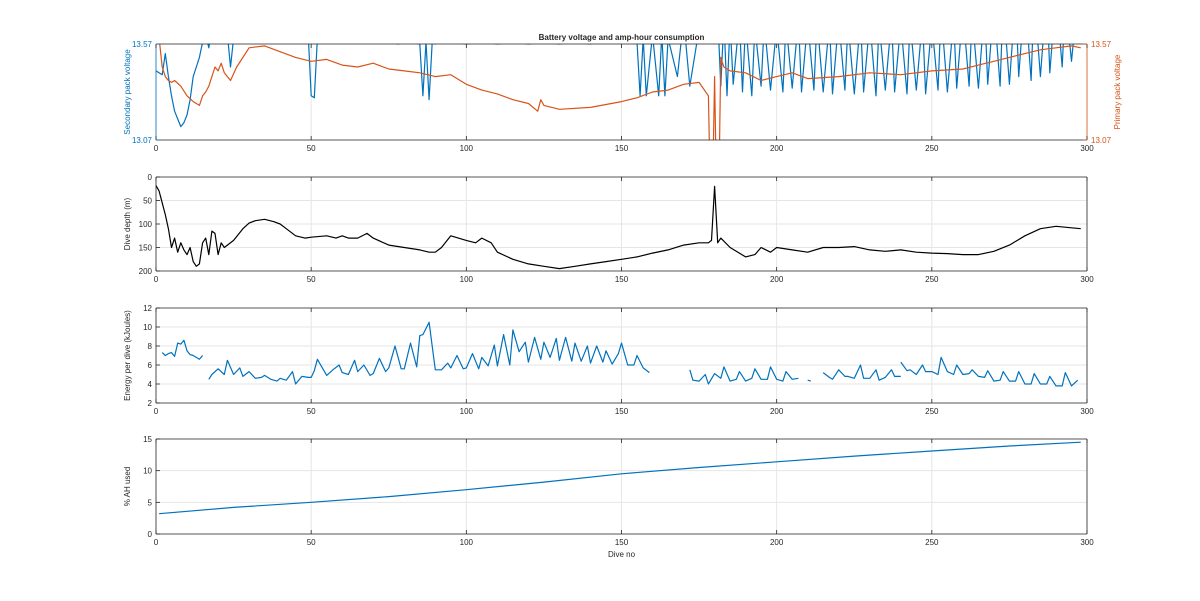  What do you see at coordinates (1101, 44) in the screenshot?
I see `y-right-tick-label: 13.57` at bounding box center [1101, 44].